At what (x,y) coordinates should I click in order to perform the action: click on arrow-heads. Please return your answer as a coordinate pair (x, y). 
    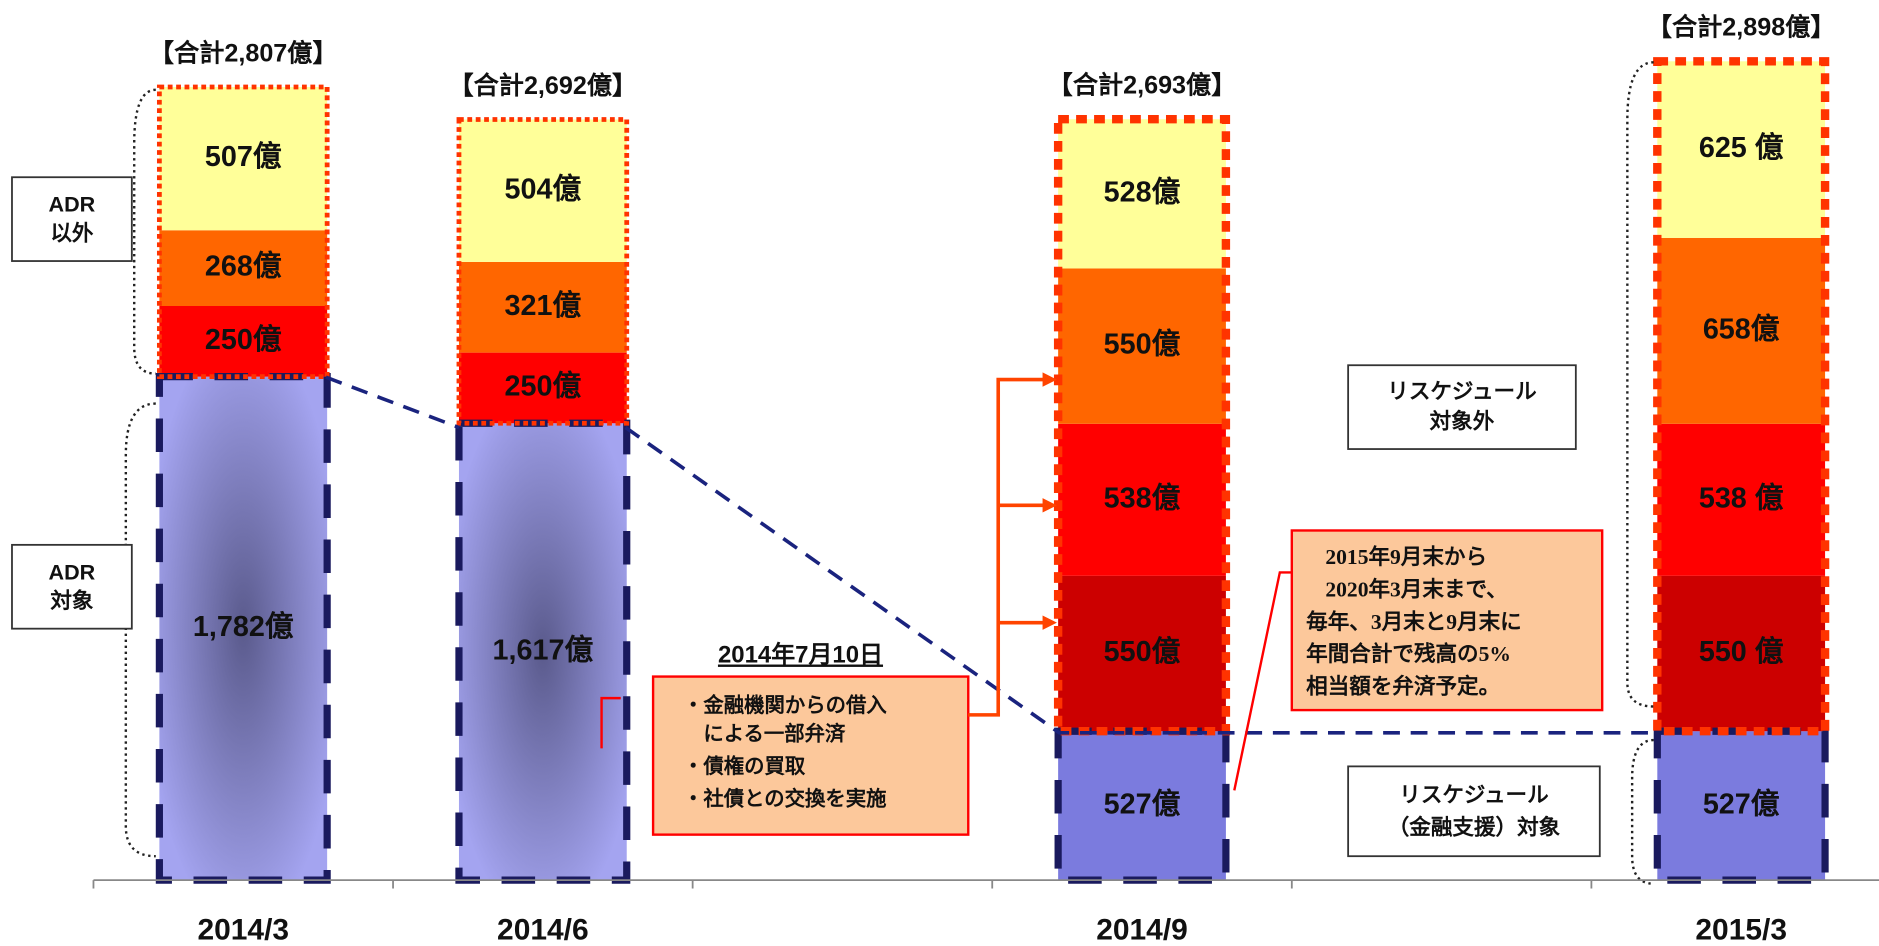
    Looking at the image, I should click on (1049, 501).